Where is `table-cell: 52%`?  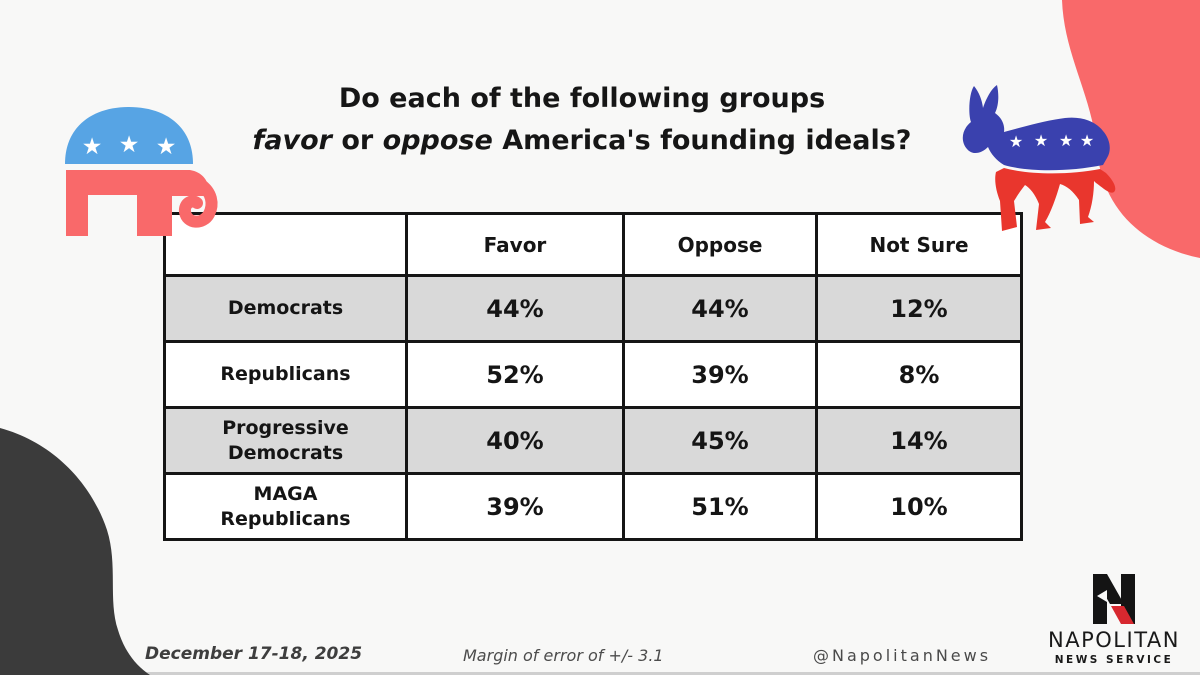 table-cell: 52% is located at coordinates (515, 374).